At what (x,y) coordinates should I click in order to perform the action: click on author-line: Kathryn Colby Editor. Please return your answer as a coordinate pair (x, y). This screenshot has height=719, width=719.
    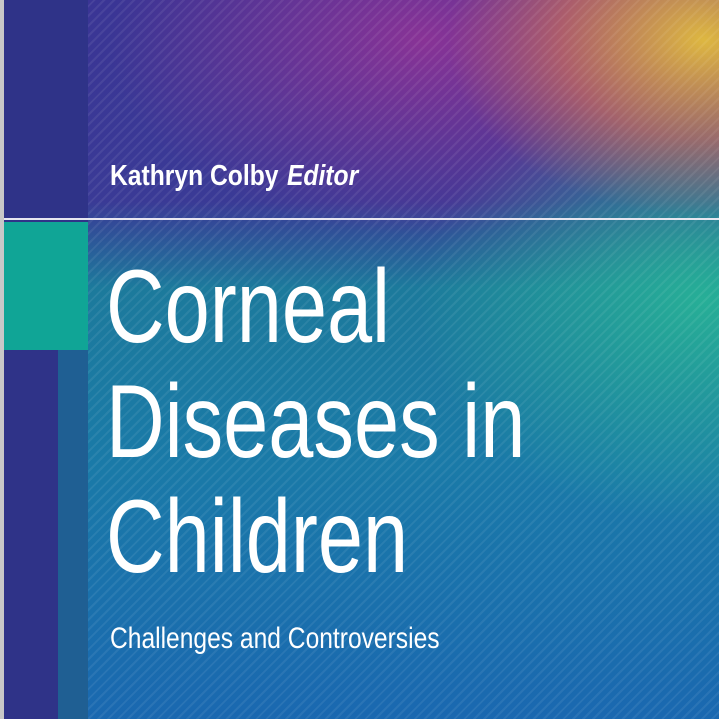
    Looking at the image, I should click on (234, 176).